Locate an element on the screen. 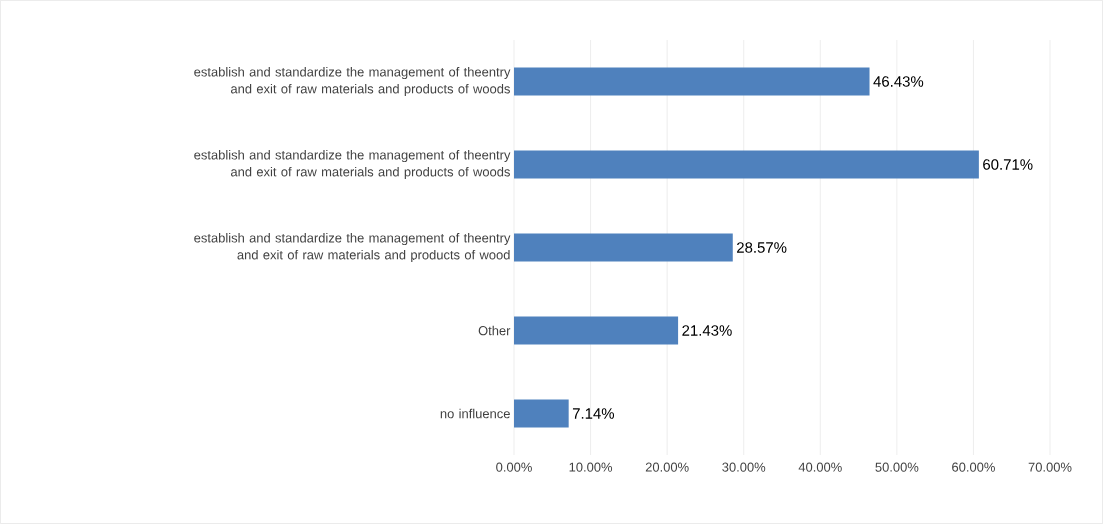 This screenshot has width=1103, height=524. data-label: 7.14% is located at coordinates (593, 413).